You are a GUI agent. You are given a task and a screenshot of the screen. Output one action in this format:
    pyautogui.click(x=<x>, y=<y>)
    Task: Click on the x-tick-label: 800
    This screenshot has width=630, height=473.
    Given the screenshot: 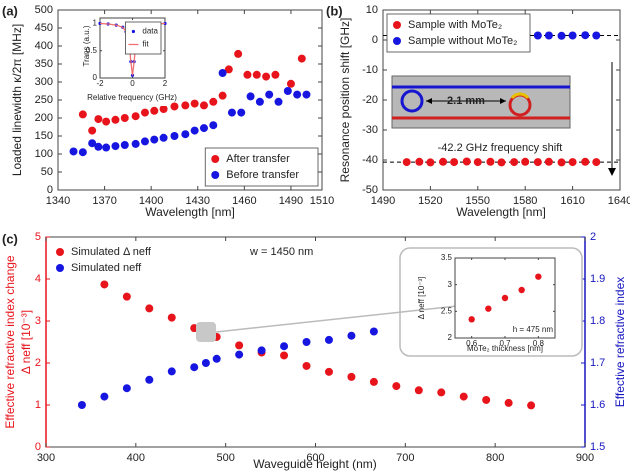 What is the action you would take?
    pyautogui.click(x=495, y=458)
    